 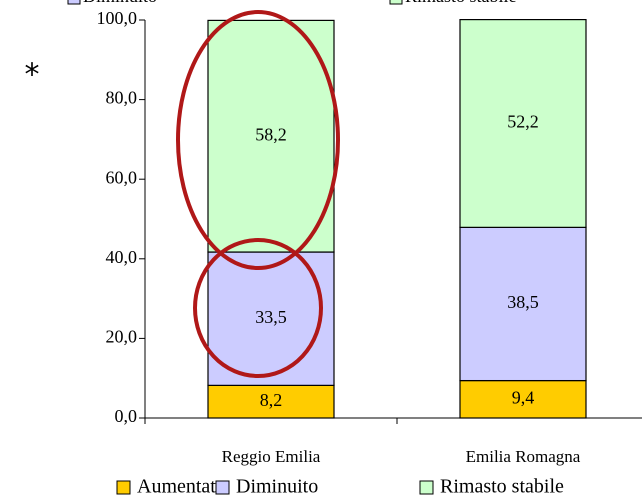 I want to click on annotation: *, so click(x=32, y=75).